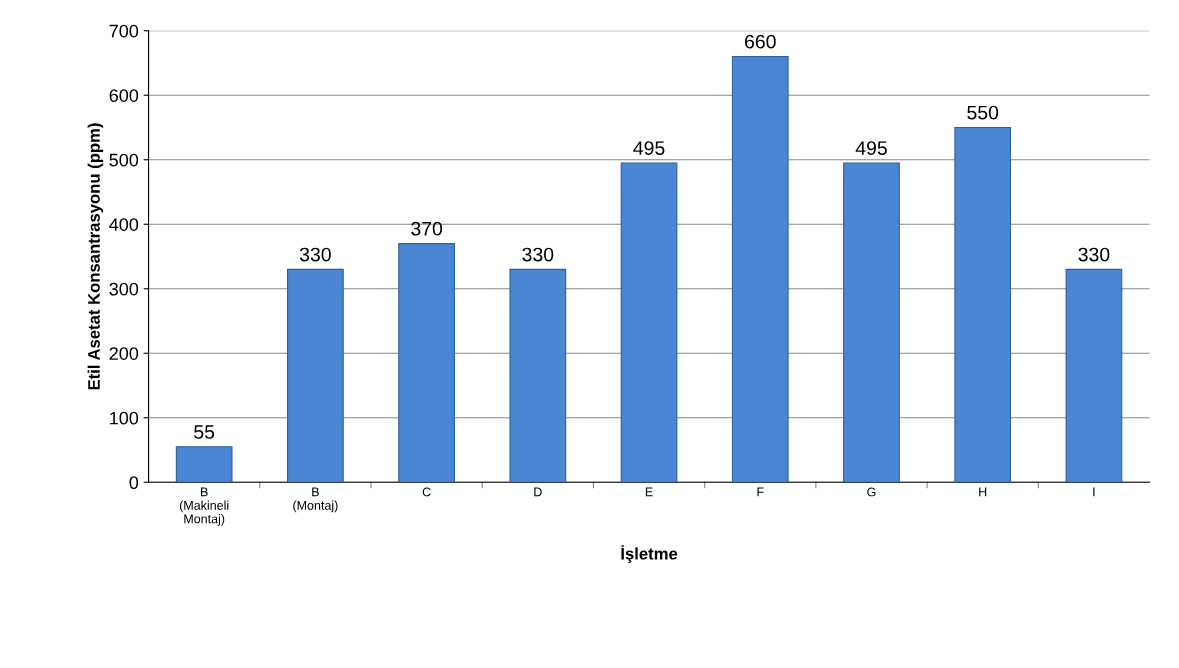  What do you see at coordinates (124, 95) in the screenshot?
I see `y-tick-label: 600` at bounding box center [124, 95].